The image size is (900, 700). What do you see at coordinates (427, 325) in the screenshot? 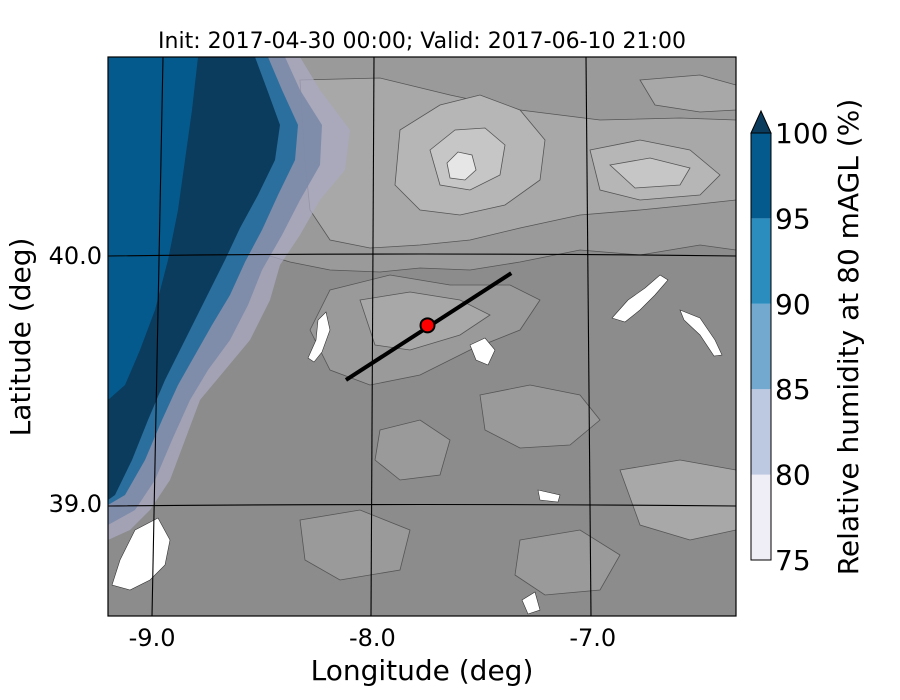
I see `location-marker` at bounding box center [427, 325].